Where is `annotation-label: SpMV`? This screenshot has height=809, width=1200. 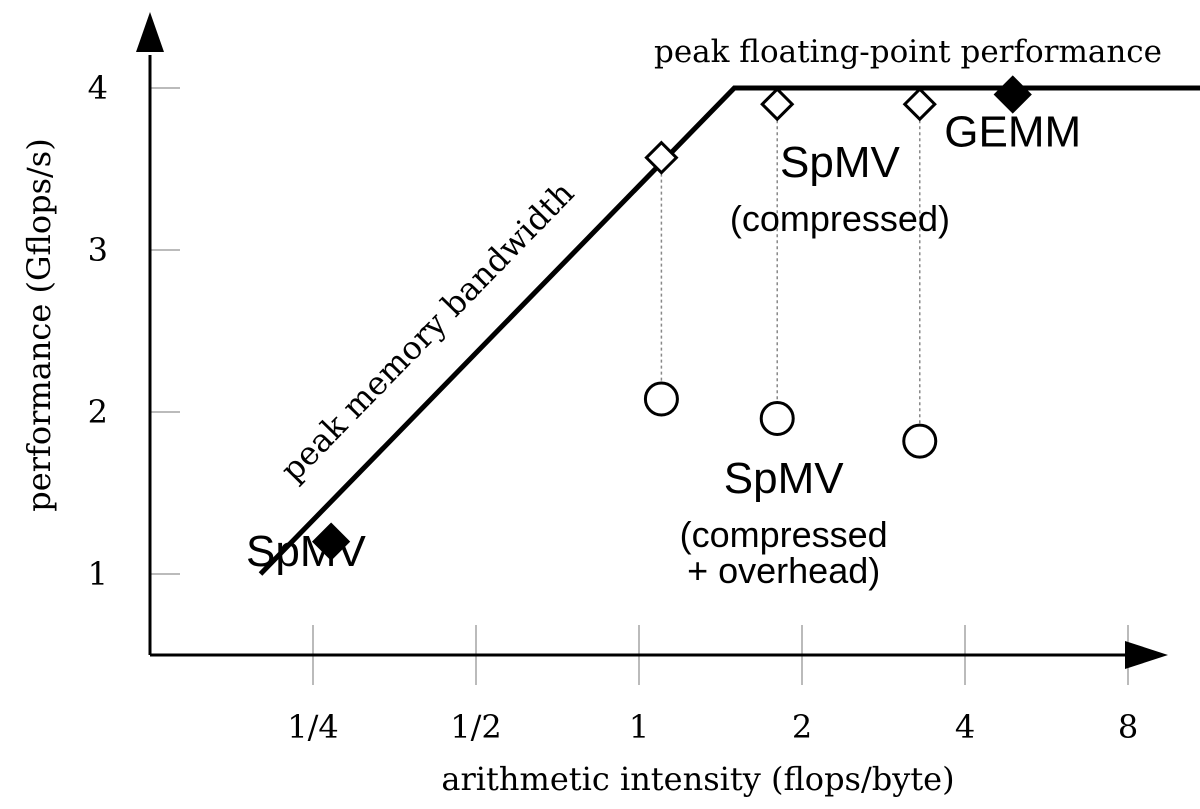 annotation-label: SpMV is located at coordinates (306, 551).